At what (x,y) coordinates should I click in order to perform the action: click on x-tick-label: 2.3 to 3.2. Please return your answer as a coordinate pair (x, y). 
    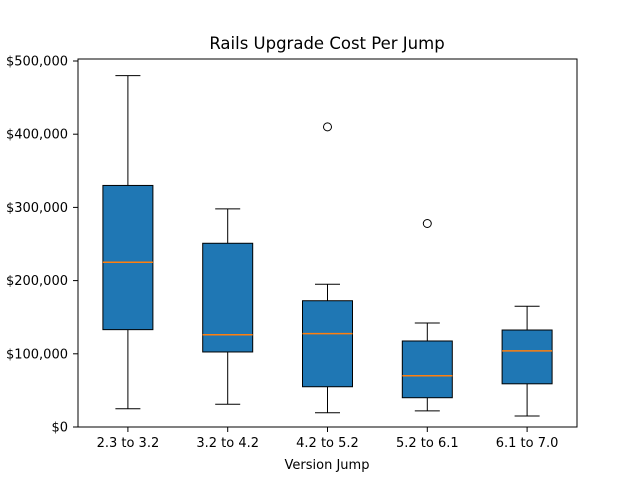
    Looking at the image, I should click on (128, 443).